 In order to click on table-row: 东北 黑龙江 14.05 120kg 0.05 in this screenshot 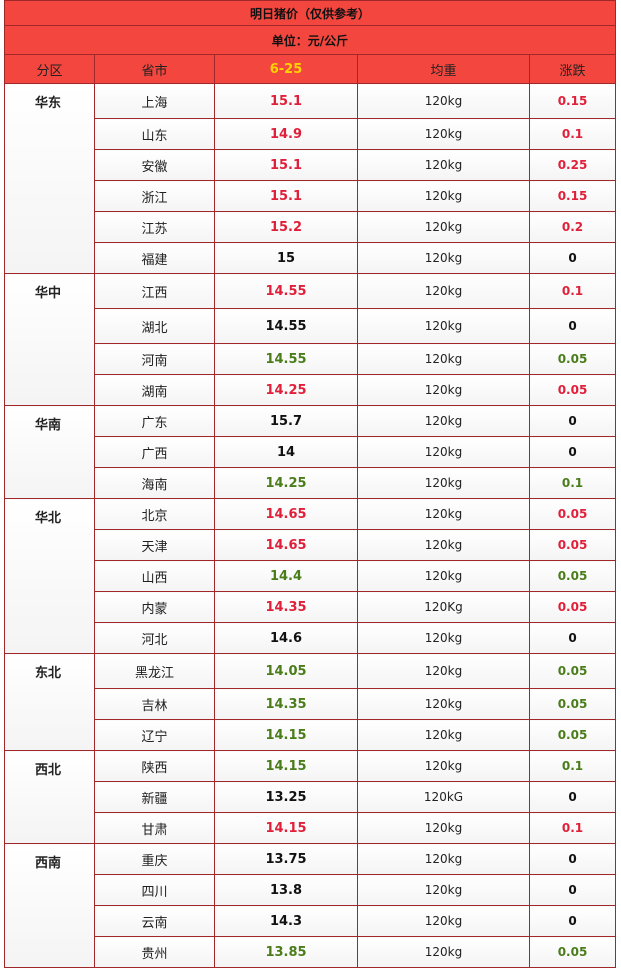, I will do `click(310, 702)`.